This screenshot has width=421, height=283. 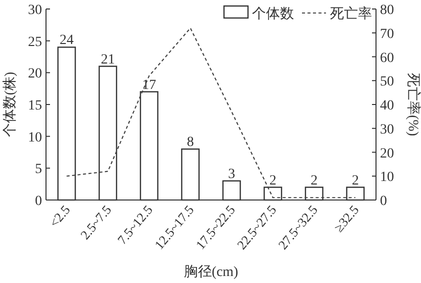 I want to click on x-tick-label: <2.5, so click(x=59, y=216).